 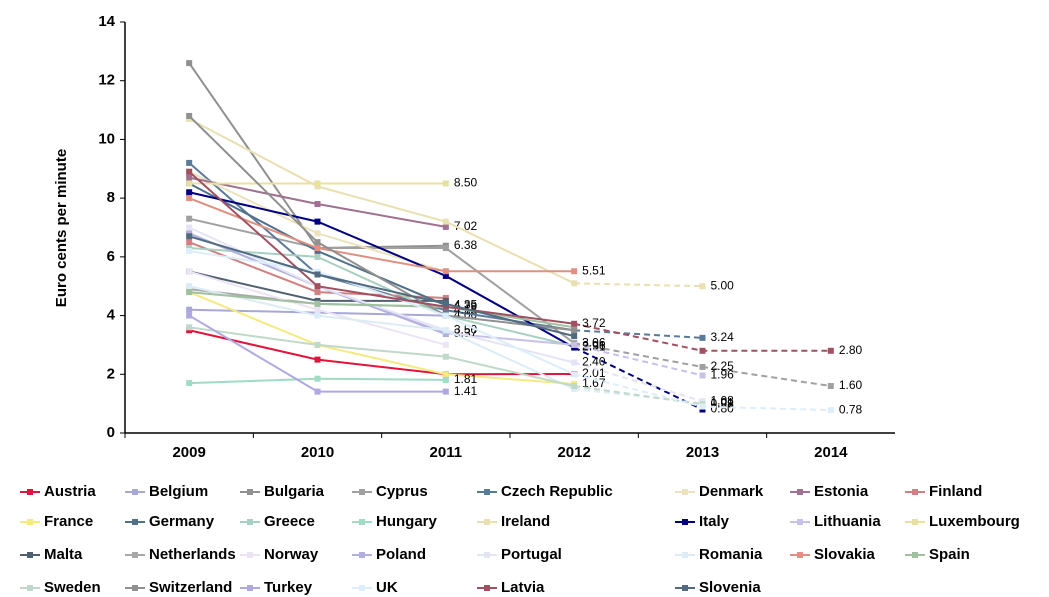 I want to click on data-label: 2.80, so click(x=851, y=350).